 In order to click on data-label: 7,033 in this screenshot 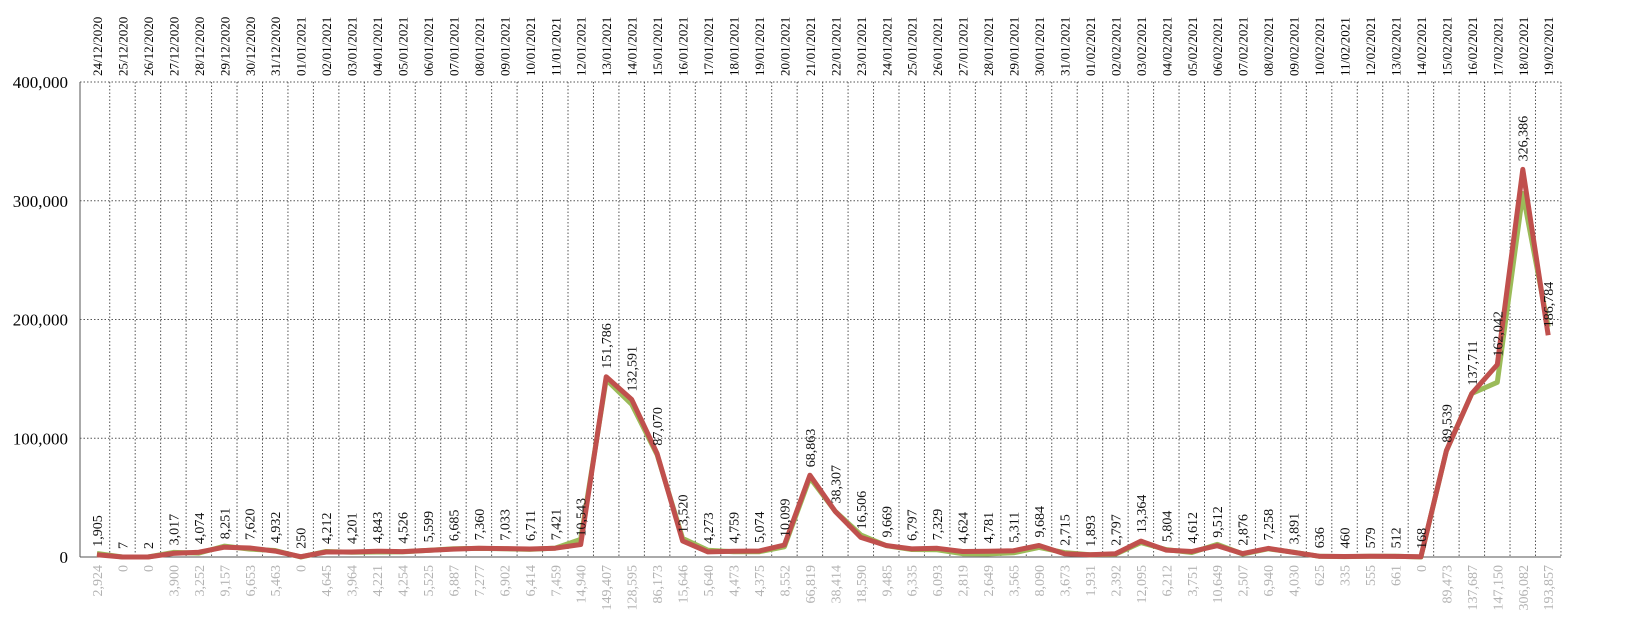, I will do `click(505, 525)`.